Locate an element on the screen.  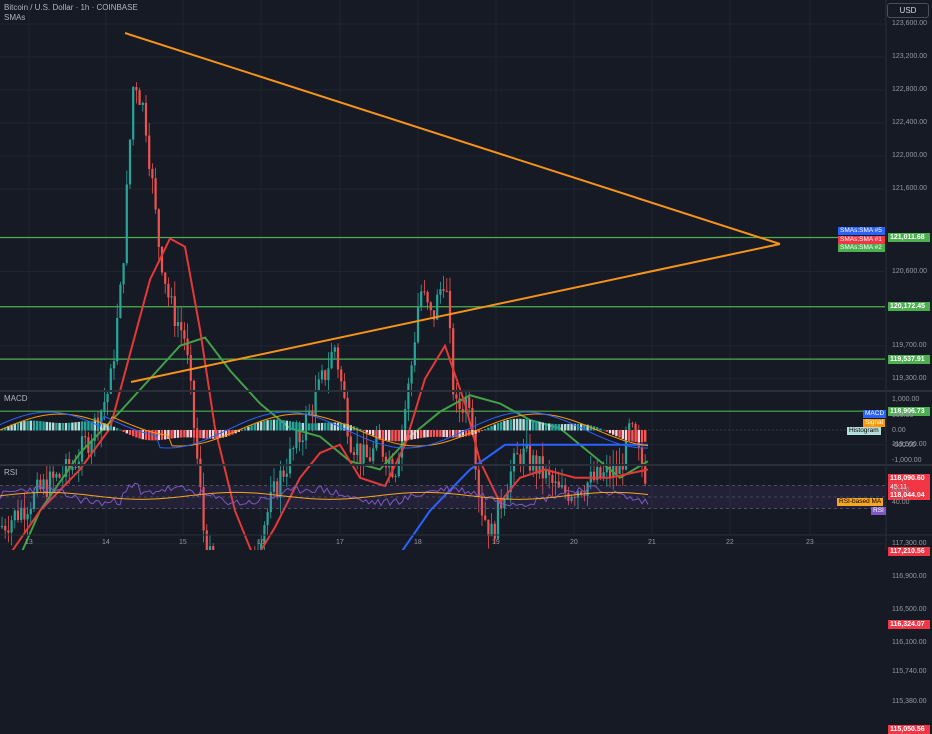
price-axis-tick: 115,380.00 is located at coordinates (909, 702).